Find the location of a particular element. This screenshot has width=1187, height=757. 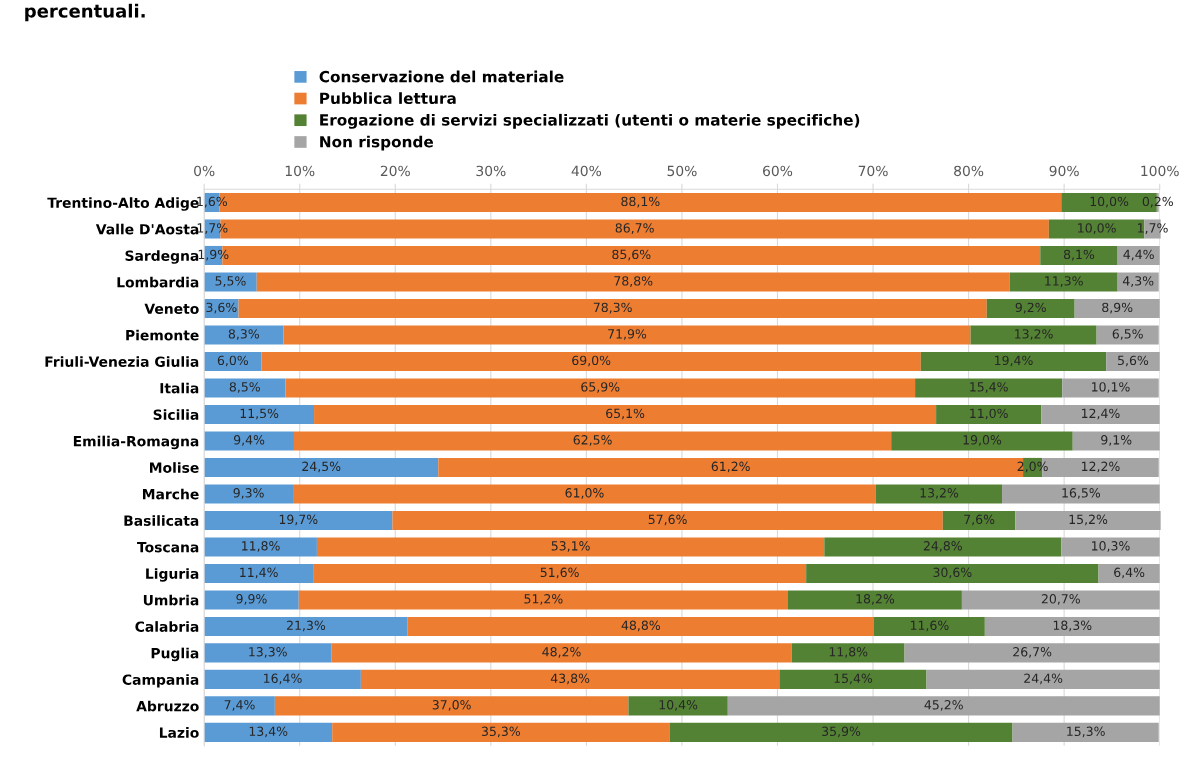

data-label: 9,1% is located at coordinates (1116, 440).